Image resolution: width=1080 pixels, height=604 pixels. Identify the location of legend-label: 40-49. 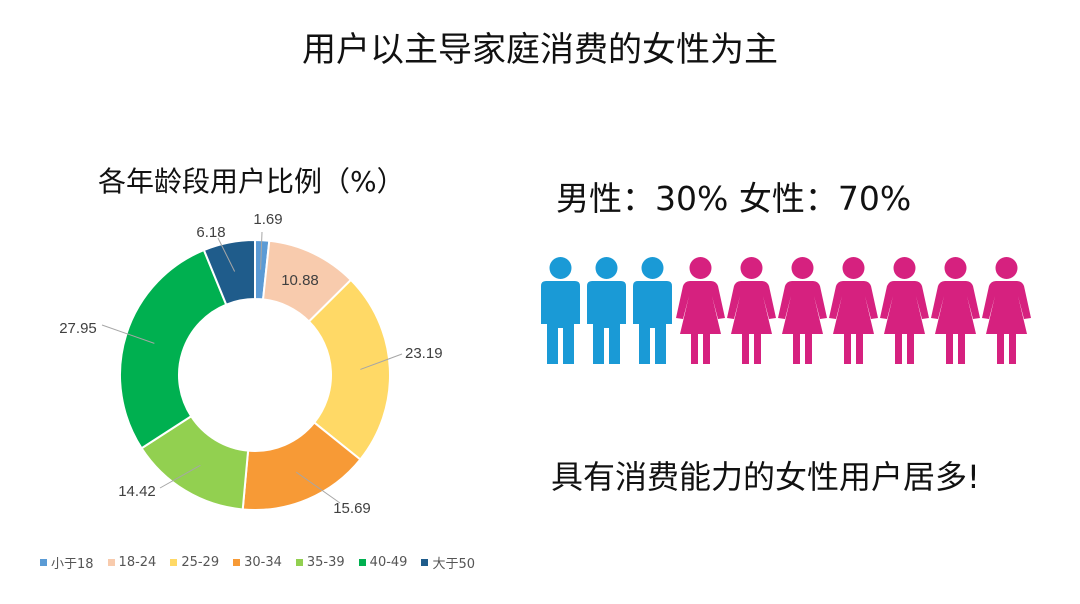
(388, 562).